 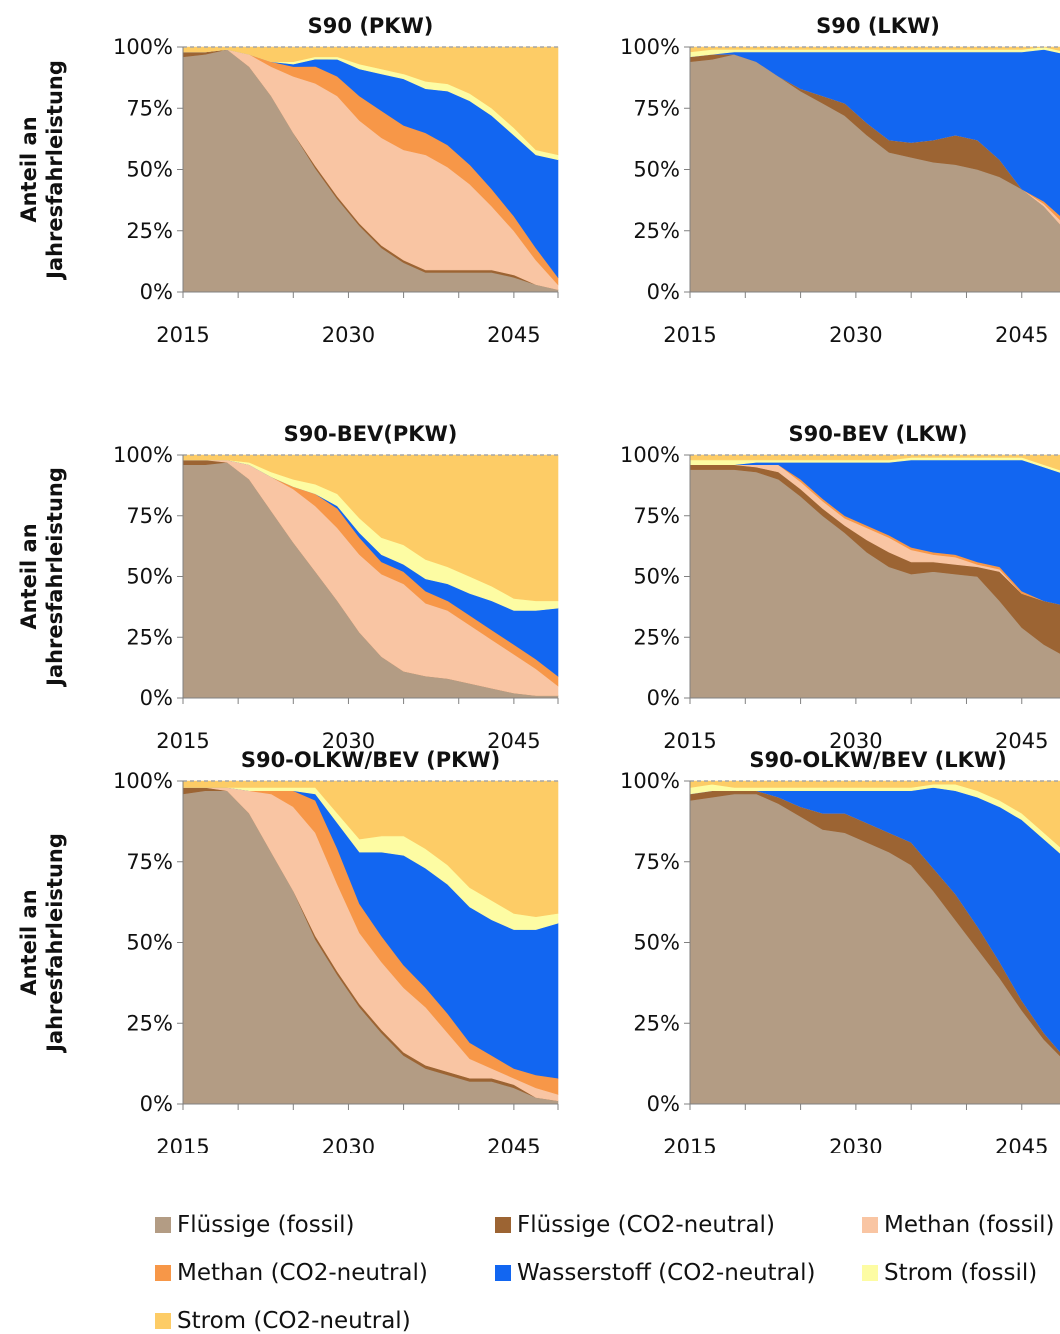 I want to click on chart-title: S90-OLKW/BEV (PKW), so click(x=370, y=760).